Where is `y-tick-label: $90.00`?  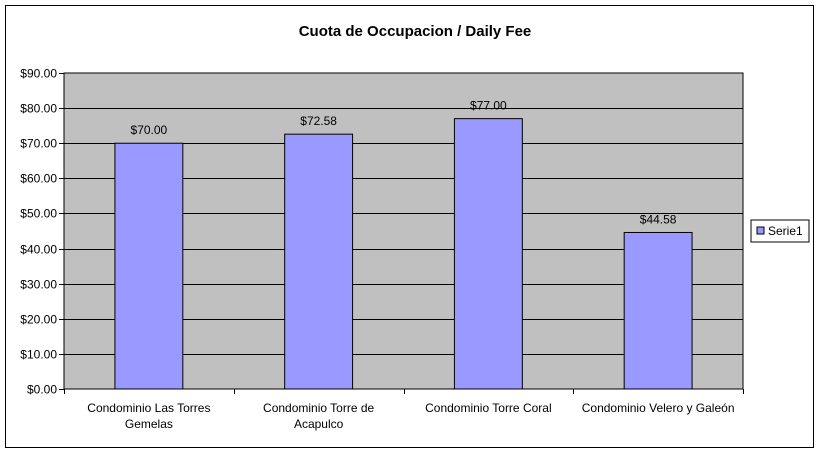
y-tick-label: $90.00 is located at coordinates (38, 74).